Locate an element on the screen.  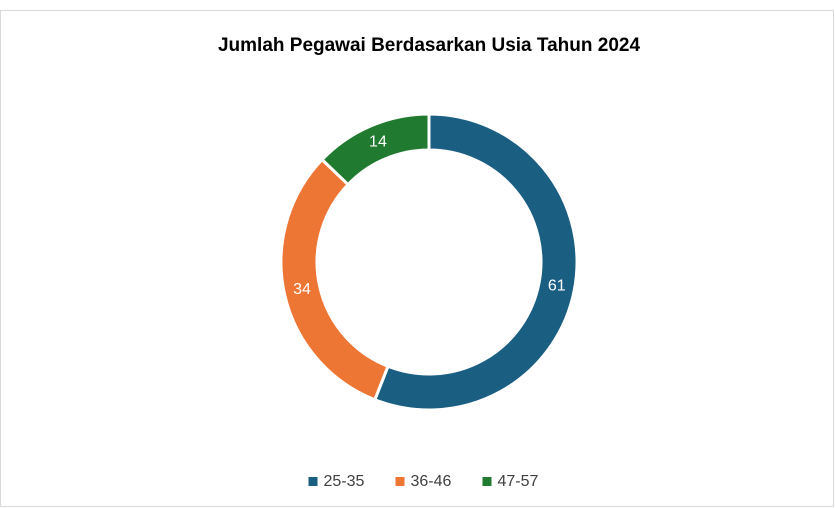
data-label: 14 is located at coordinates (378, 142).